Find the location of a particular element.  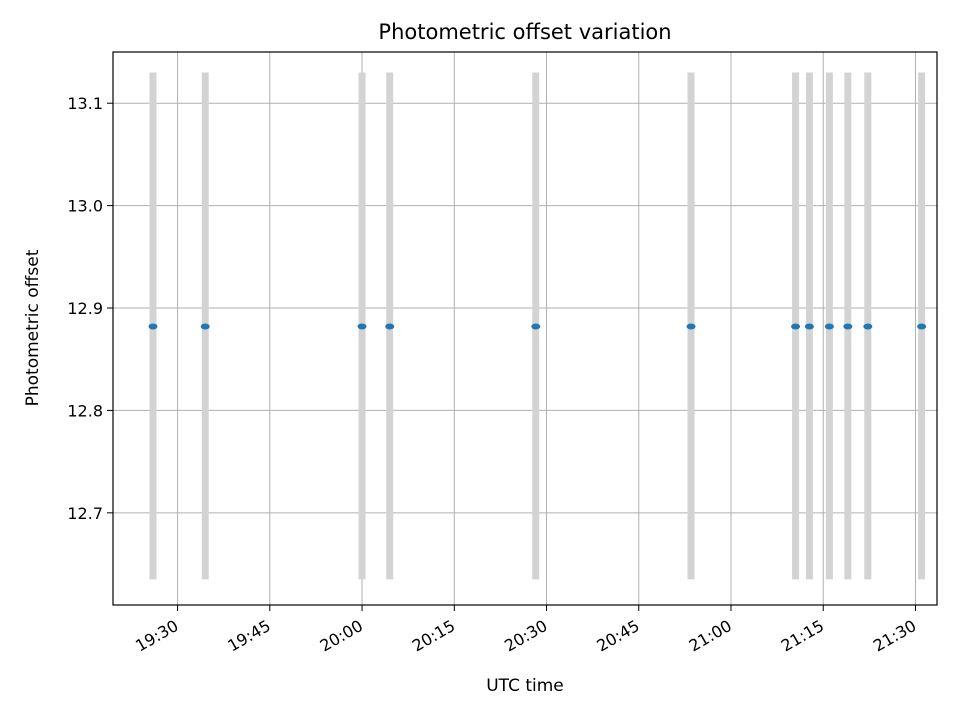

y-axis-label: Photometric offset is located at coordinates (33, 327).